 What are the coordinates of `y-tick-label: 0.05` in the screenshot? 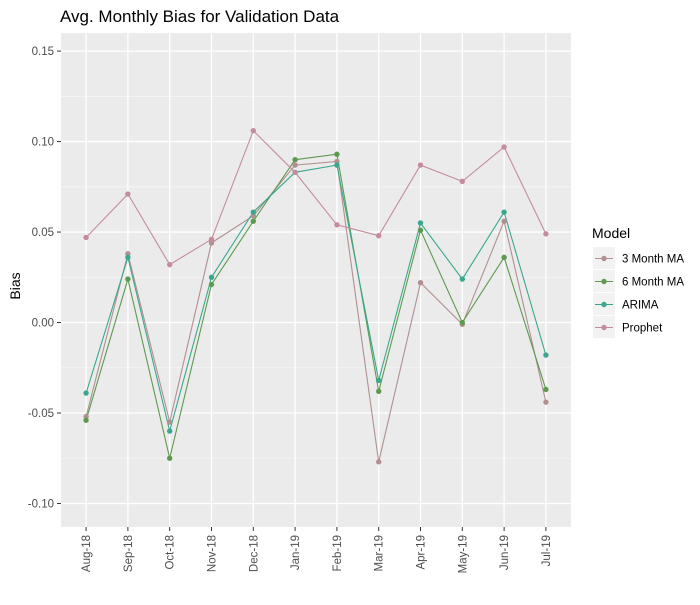 It's located at (43, 233).